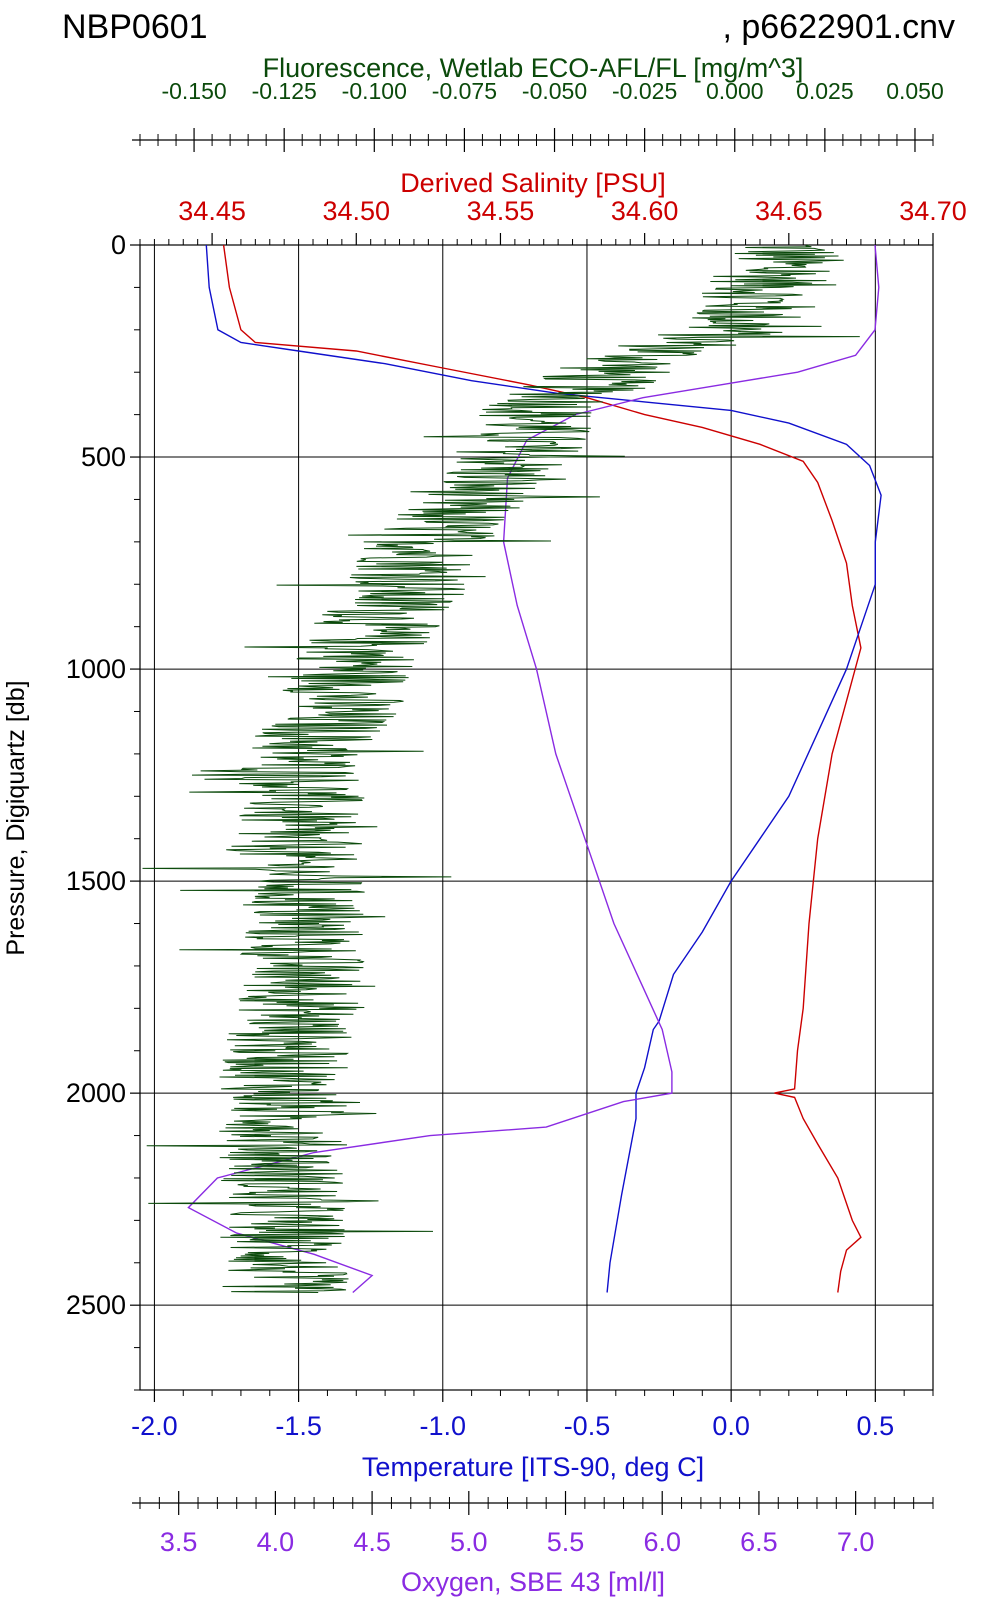 The height and width of the screenshot is (1600, 1000). What do you see at coordinates (554, 91) in the screenshot?
I see `fluorescence-tick-label: -0.050` at bounding box center [554, 91].